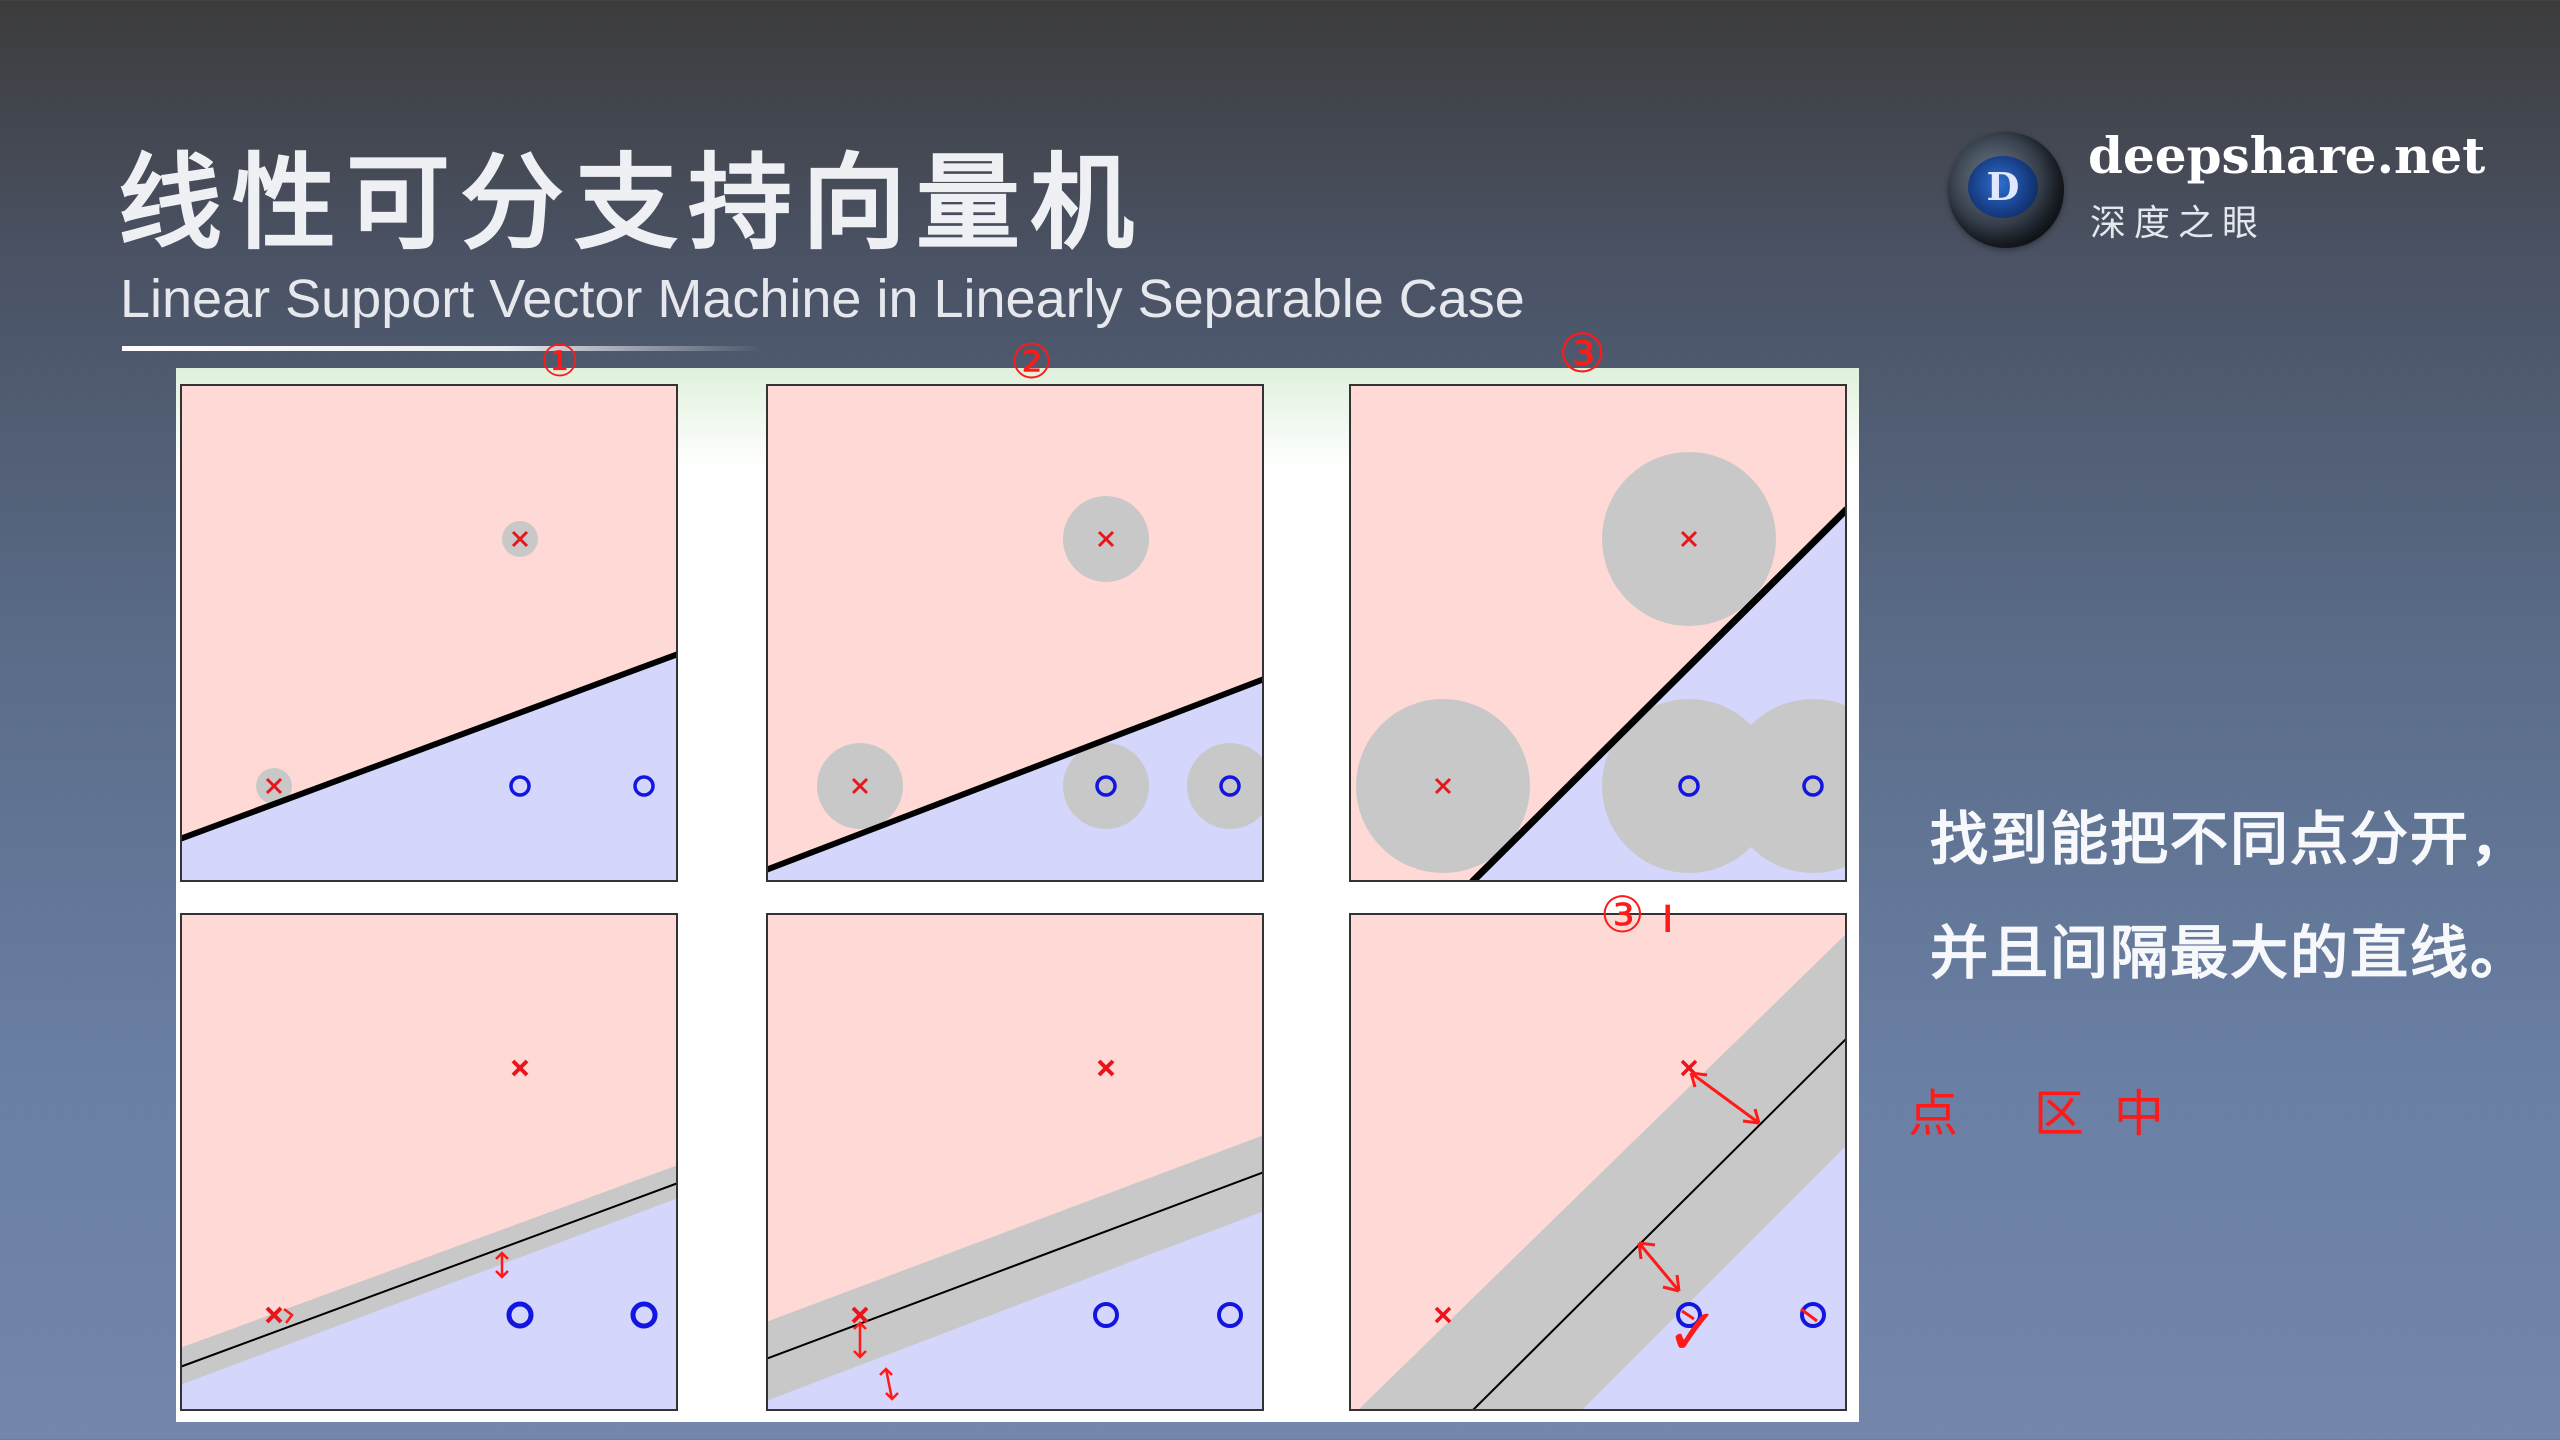  What do you see at coordinates (1637, 915) in the screenshot?
I see `panel-6-number-annotation: ③ ı` at bounding box center [1637, 915].